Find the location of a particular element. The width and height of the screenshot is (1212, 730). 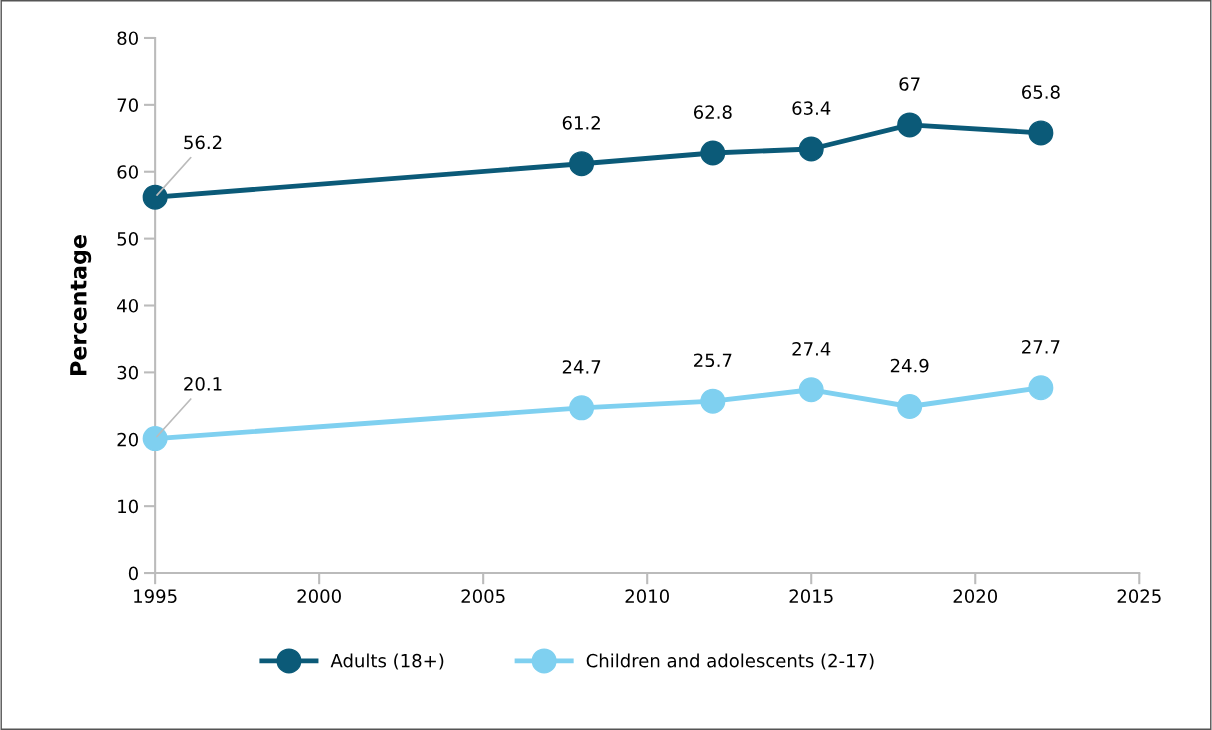

y-tick-label: 40 is located at coordinates (127, 305).